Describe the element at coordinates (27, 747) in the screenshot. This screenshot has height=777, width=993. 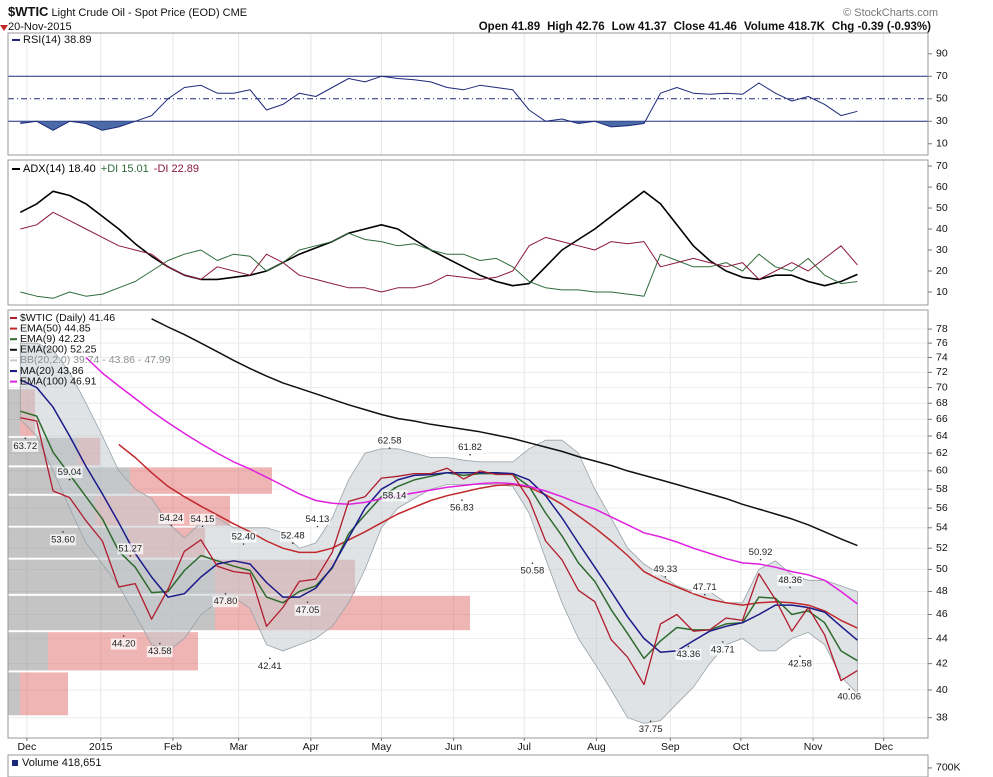
I see `x-tick-label: Dec` at that location.